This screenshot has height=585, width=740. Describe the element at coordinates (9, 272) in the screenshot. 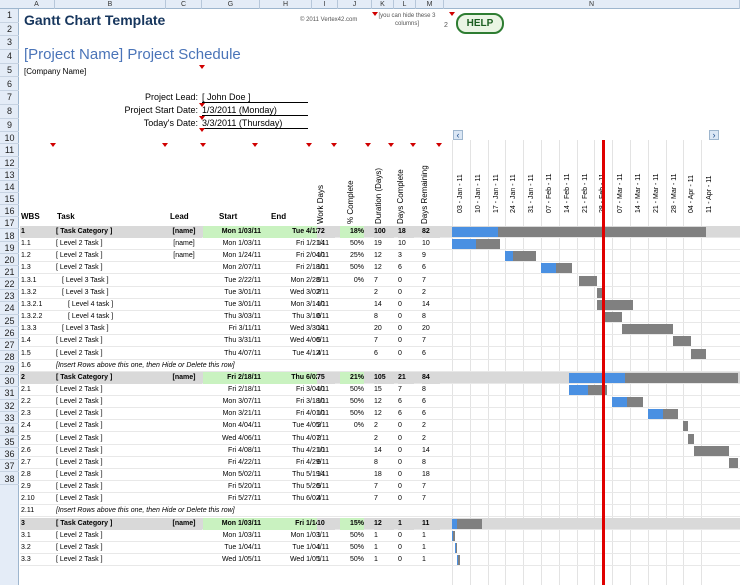

I see `row-number: 21` at that location.